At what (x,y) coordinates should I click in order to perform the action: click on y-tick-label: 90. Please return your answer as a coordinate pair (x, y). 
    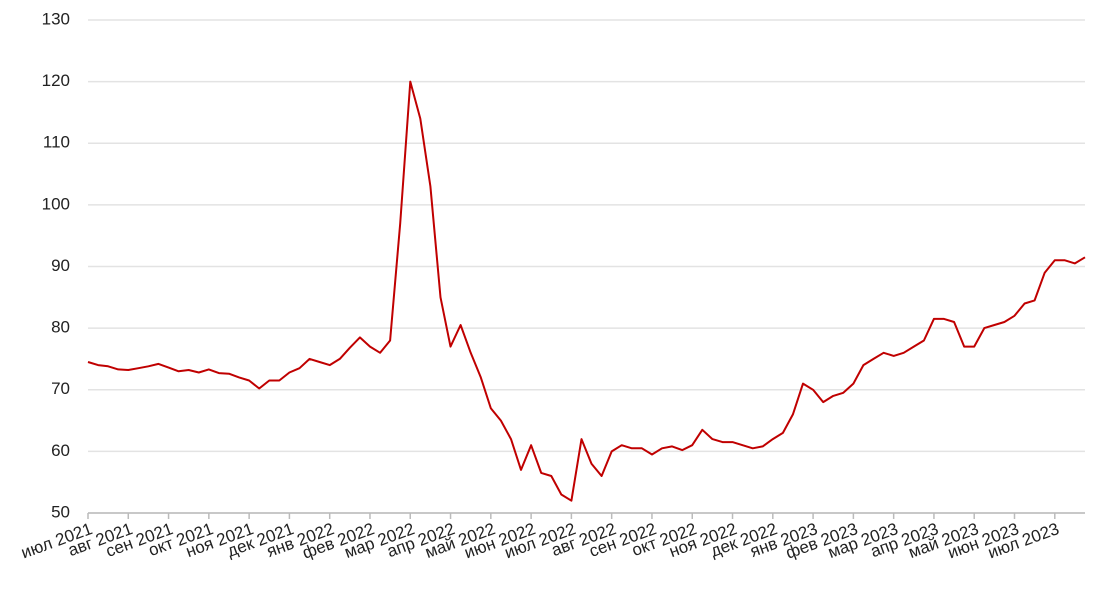
    Looking at the image, I should click on (60, 265).